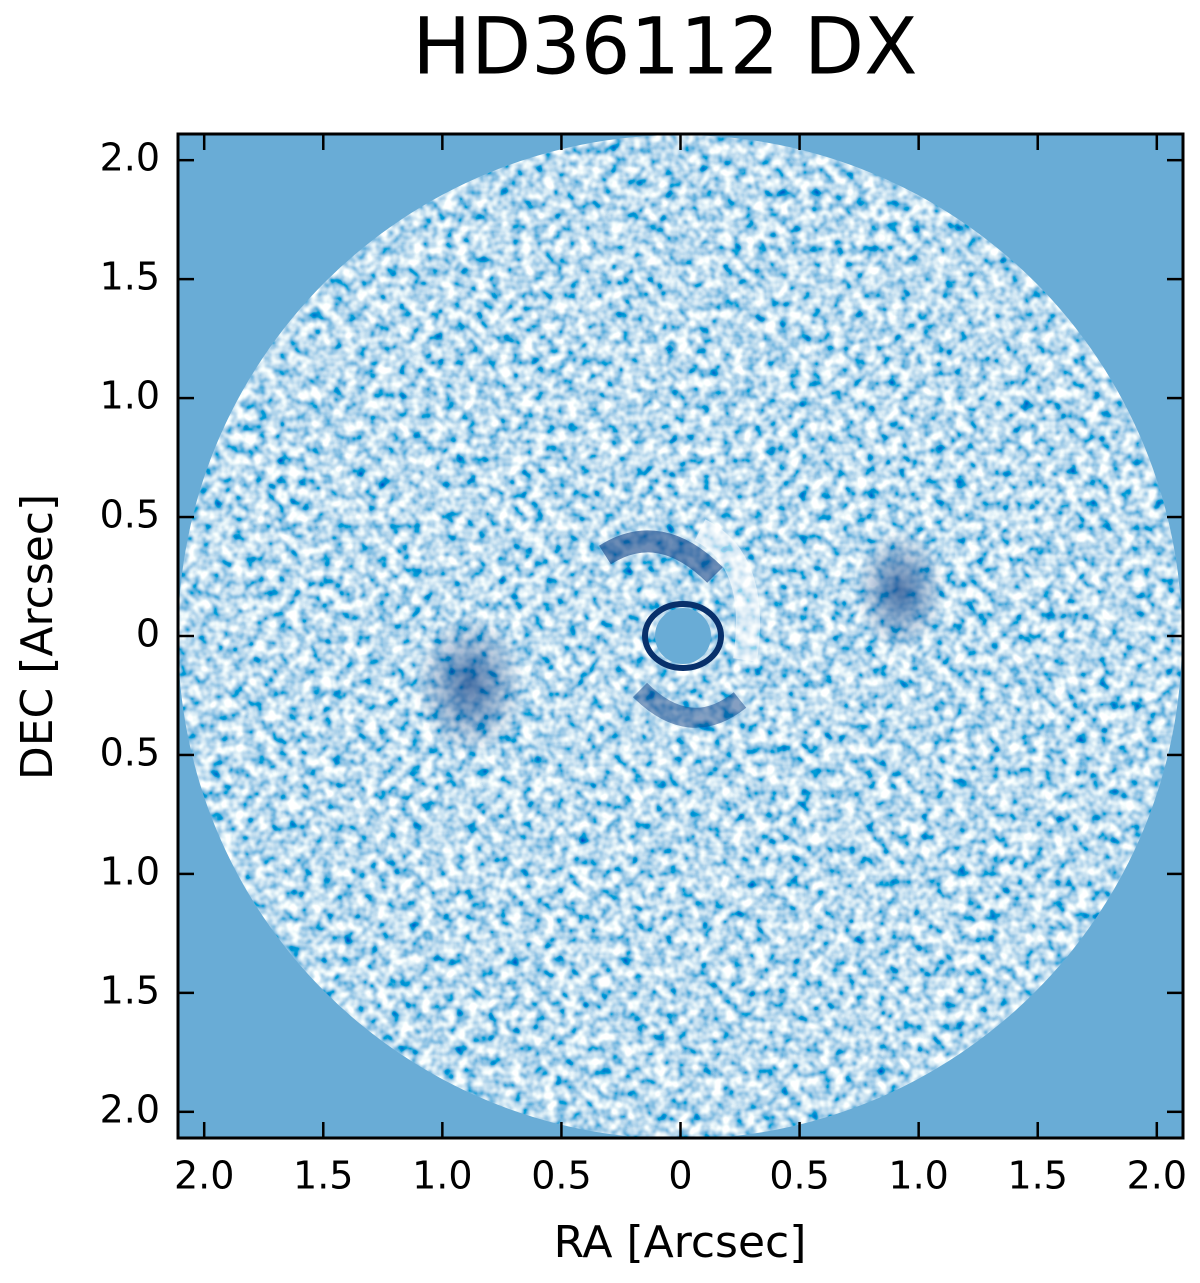  I want to click on y-axis-label: DEC [Arcsec], so click(37, 637).